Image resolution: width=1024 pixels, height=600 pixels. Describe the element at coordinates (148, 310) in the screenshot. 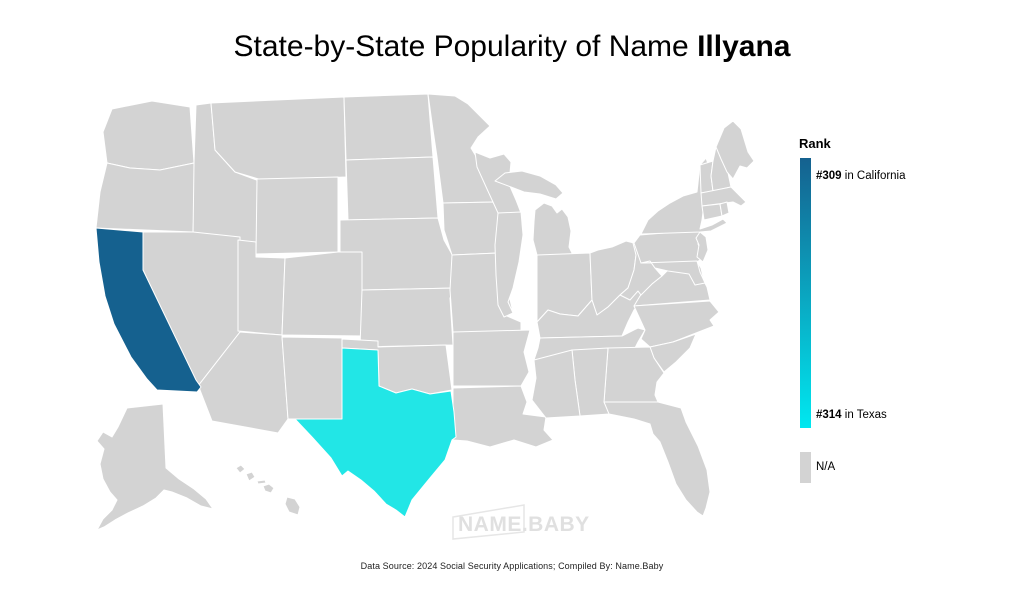

I see `state-ca` at that location.